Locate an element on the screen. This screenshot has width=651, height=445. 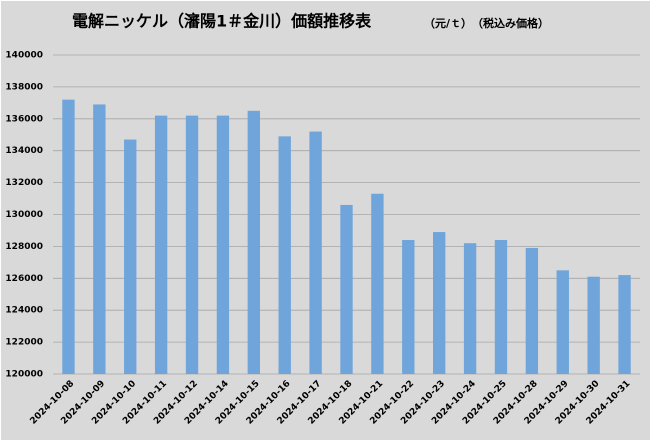
y-tick-label: 132000 is located at coordinates (24, 183).